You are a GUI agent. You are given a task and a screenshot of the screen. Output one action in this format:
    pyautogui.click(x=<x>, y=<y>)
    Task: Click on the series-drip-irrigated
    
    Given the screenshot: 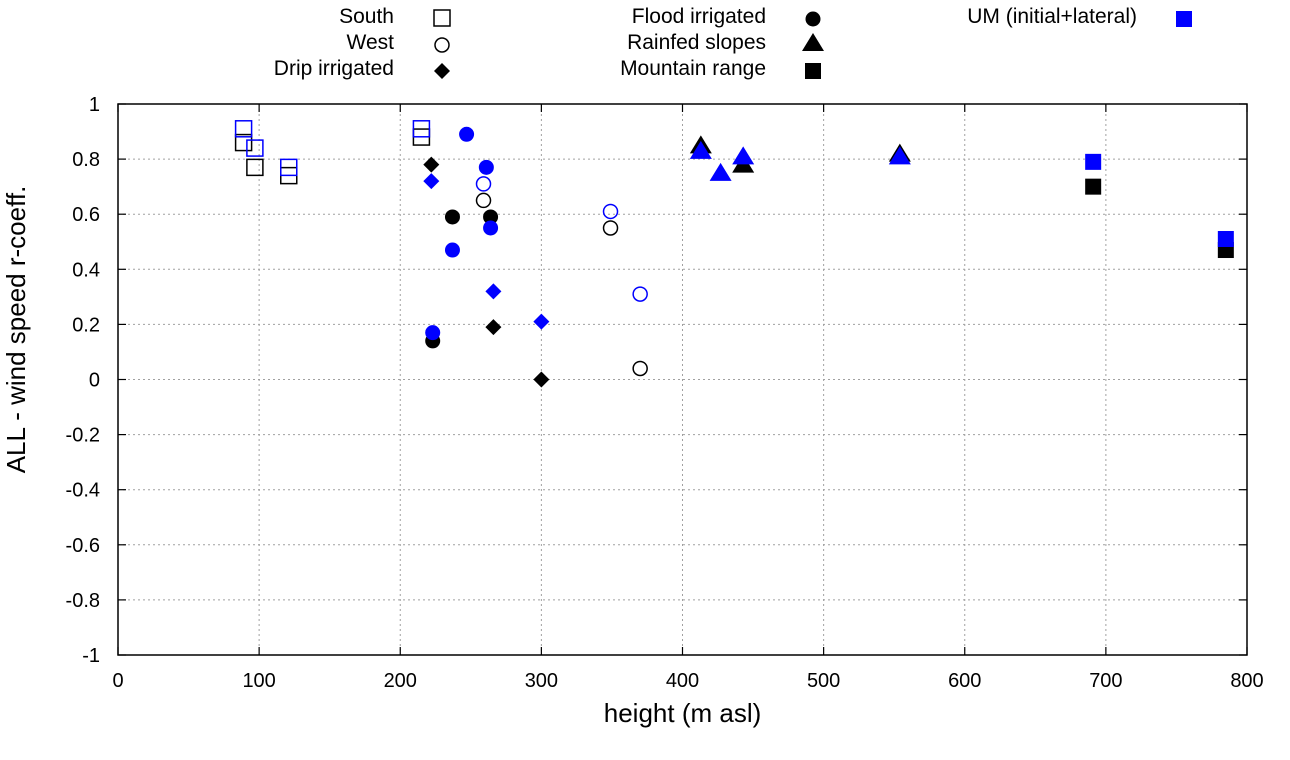 What is the action you would take?
    pyautogui.click(x=486, y=272)
    